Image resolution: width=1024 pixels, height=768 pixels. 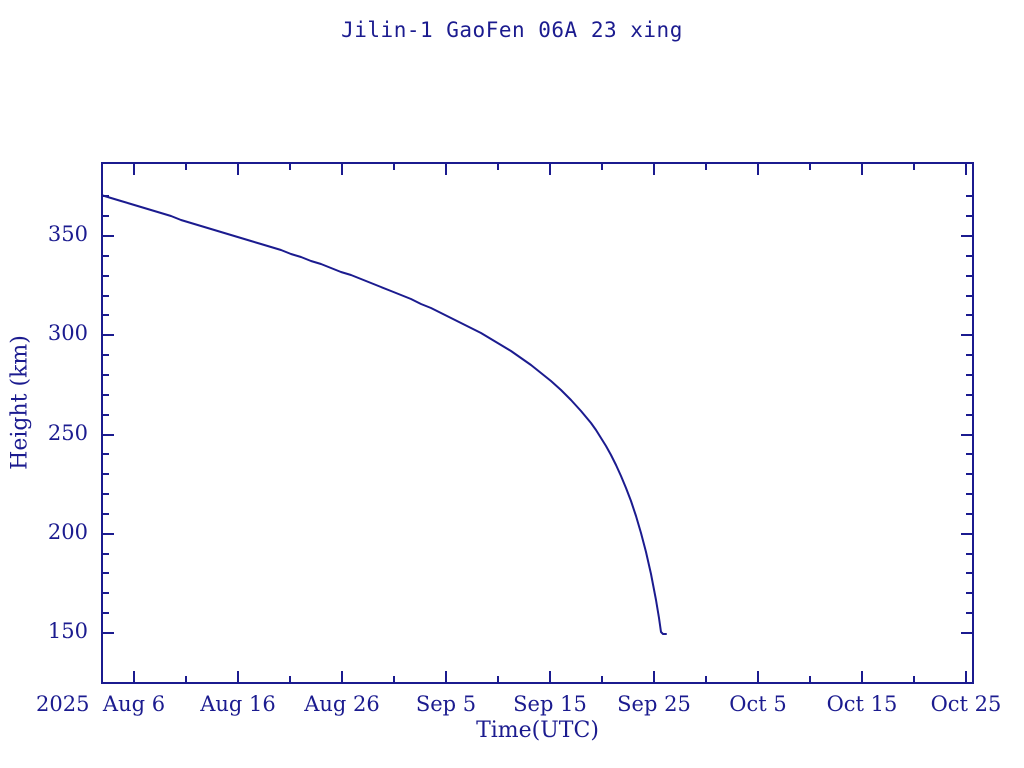 I want to click on y-tick-label: 250, so click(x=67, y=432).